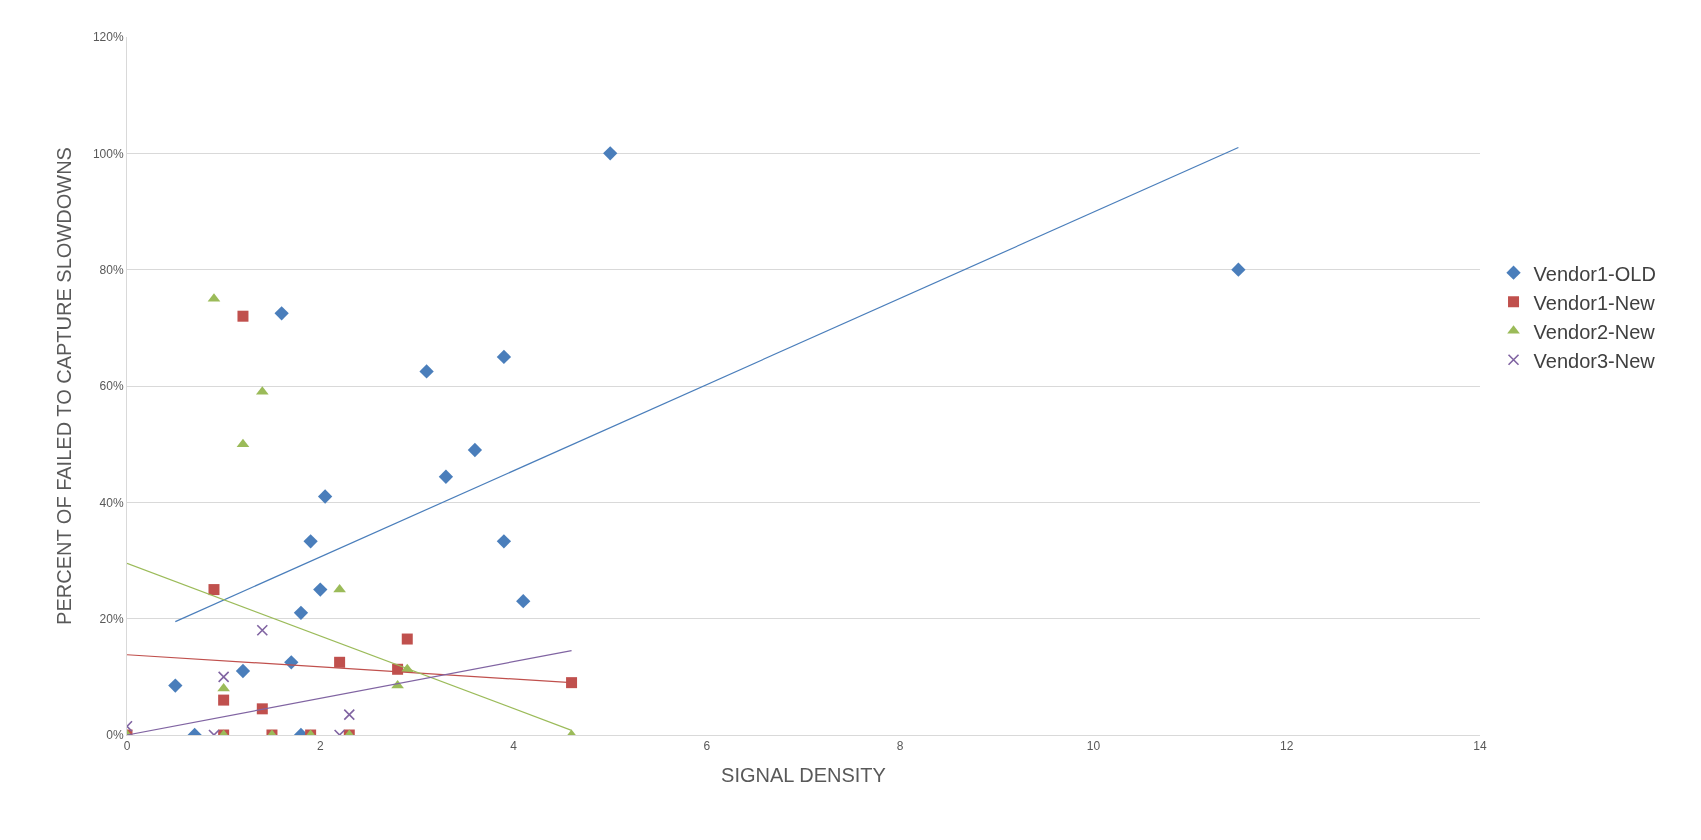 The image size is (1701, 840). I want to click on x-tick-label: 6, so click(707, 746).